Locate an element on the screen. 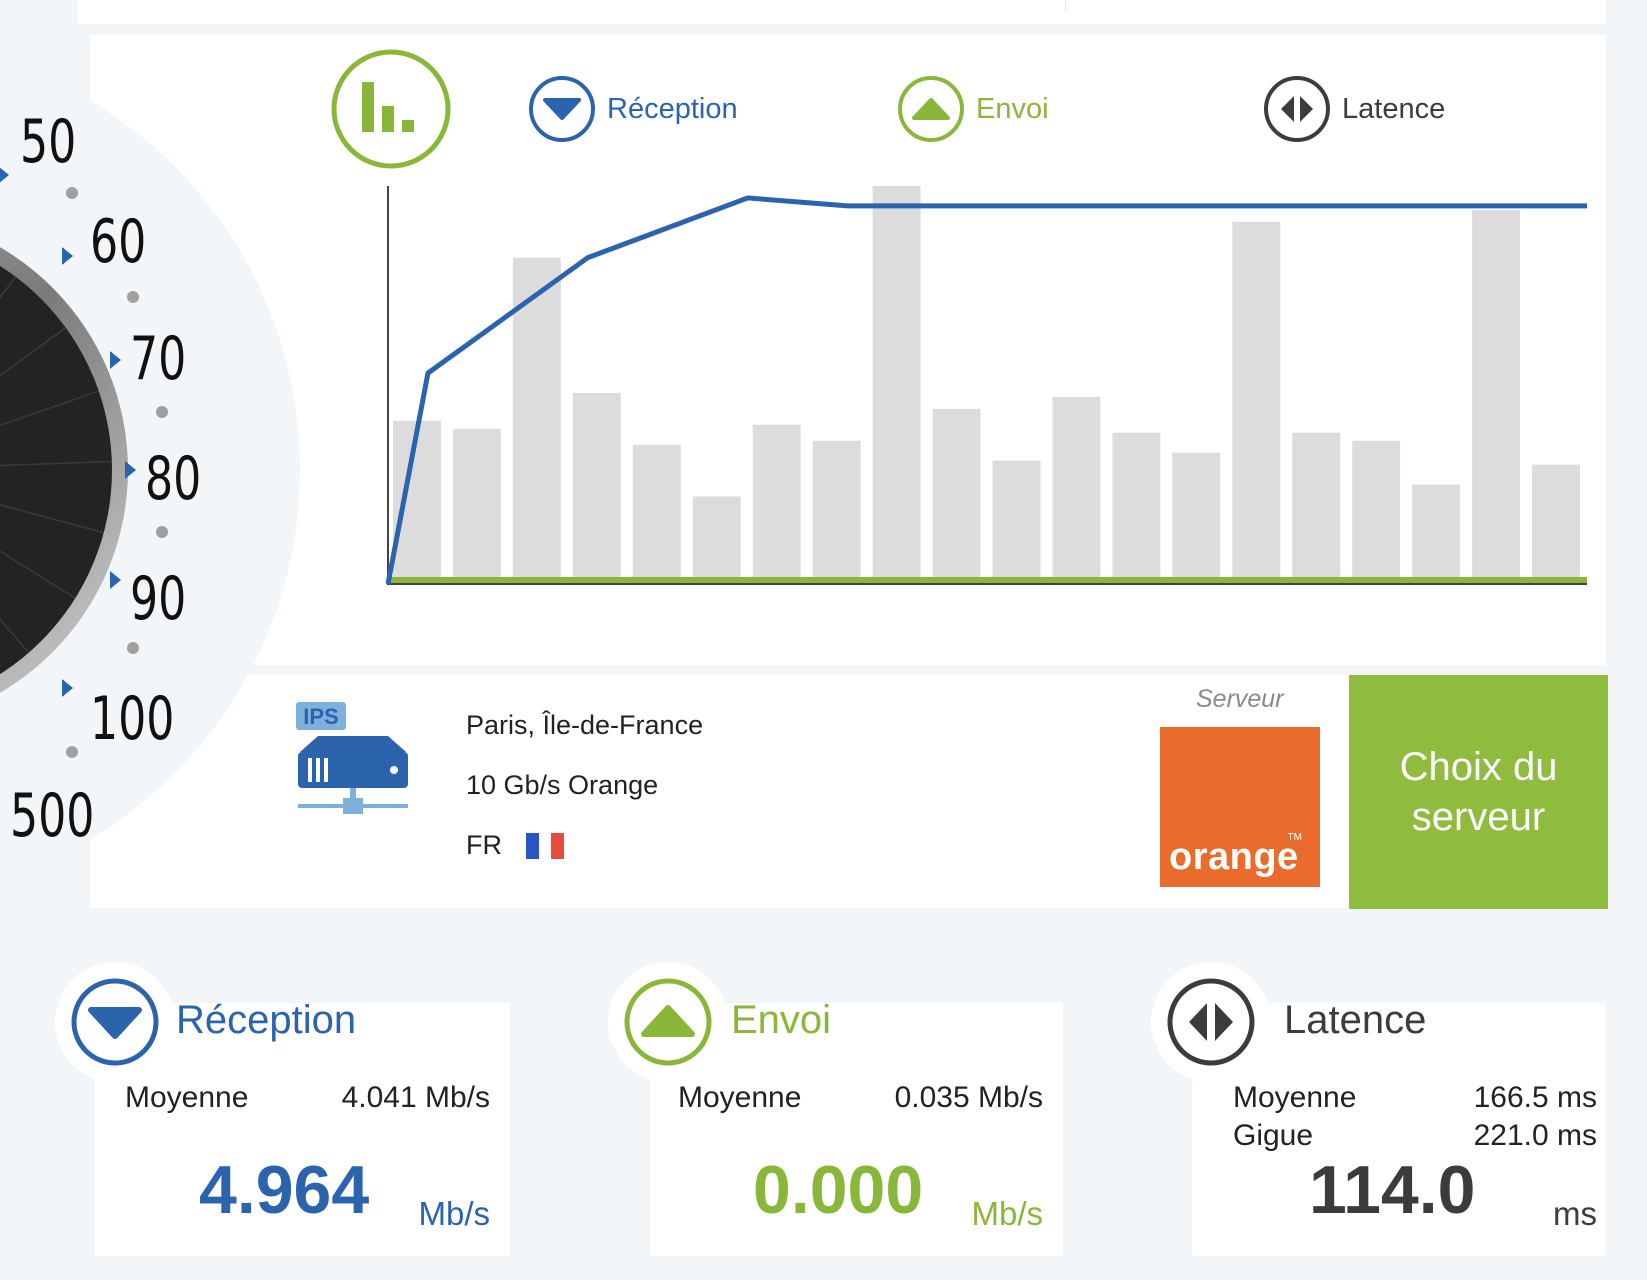  legend-latency-label: Latence is located at coordinates (1394, 108).